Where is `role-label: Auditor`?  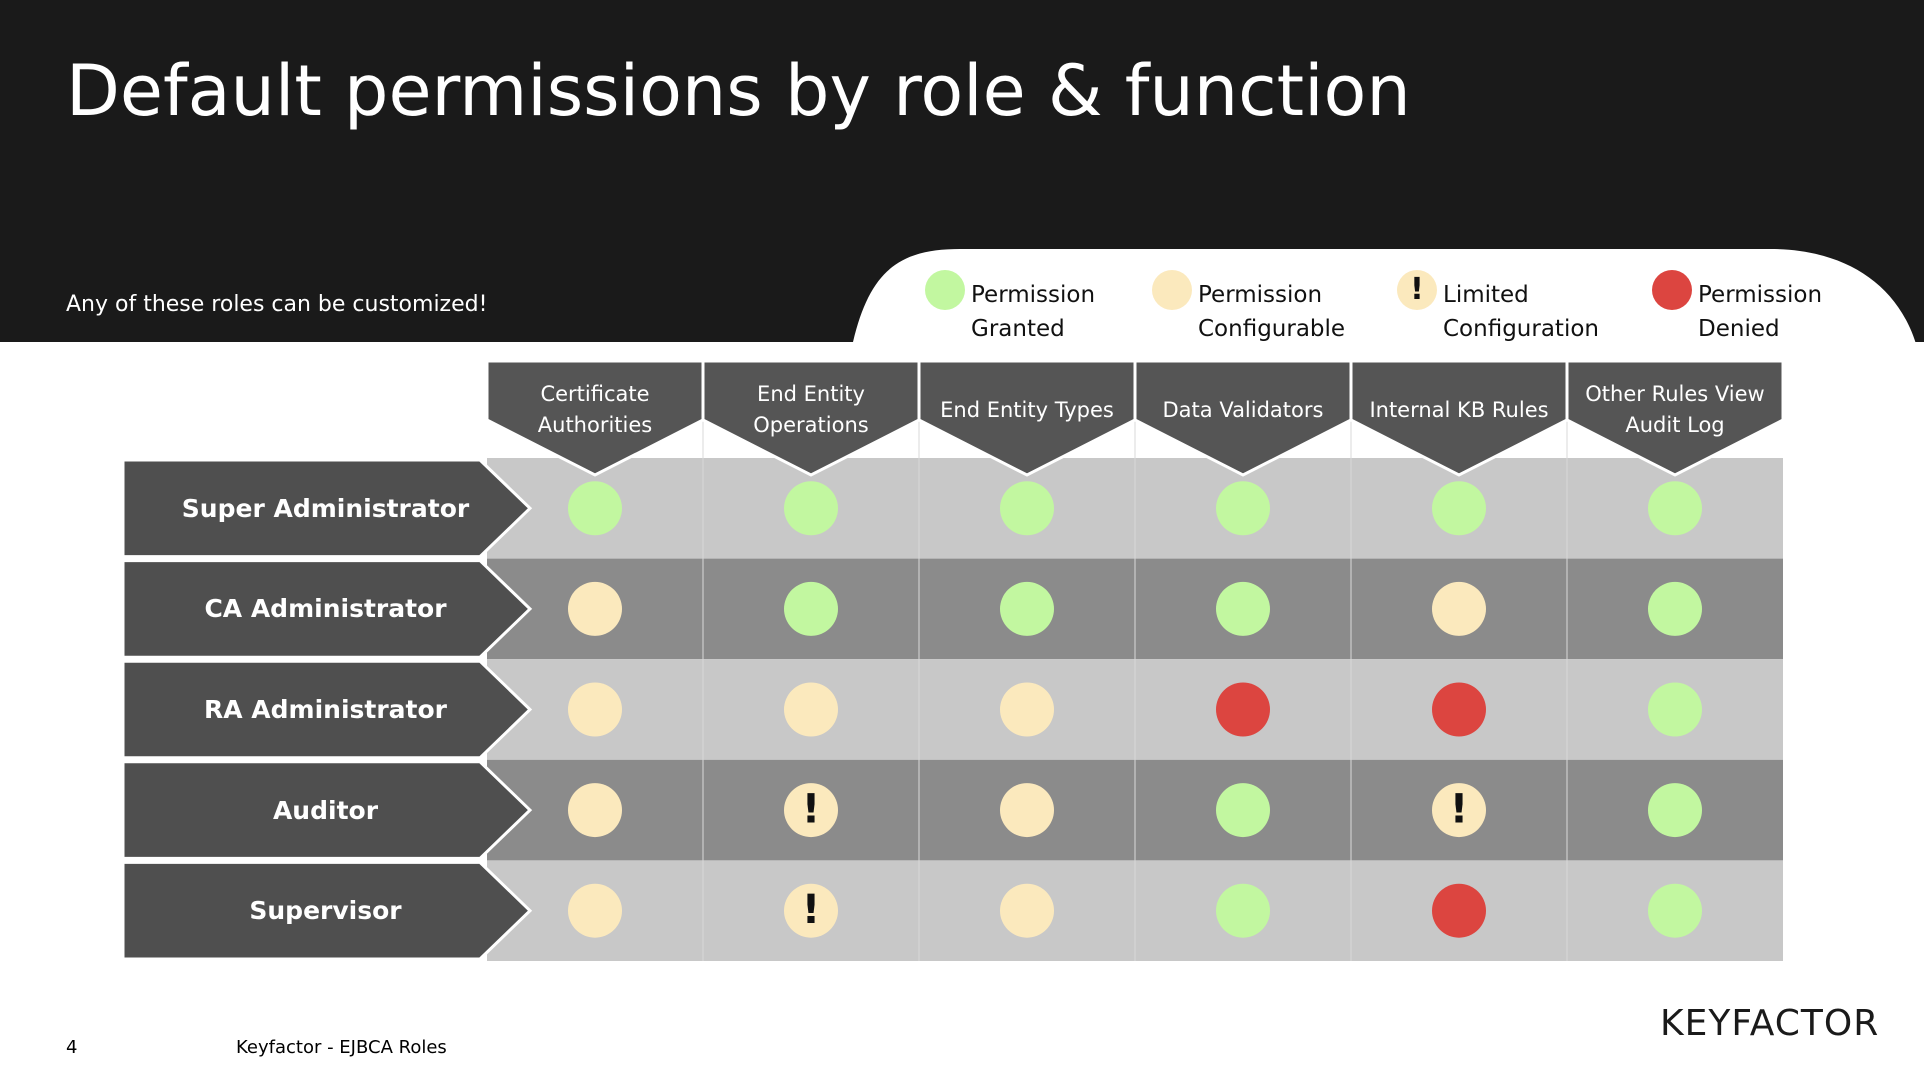
role-label: Auditor is located at coordinates (325, 810).